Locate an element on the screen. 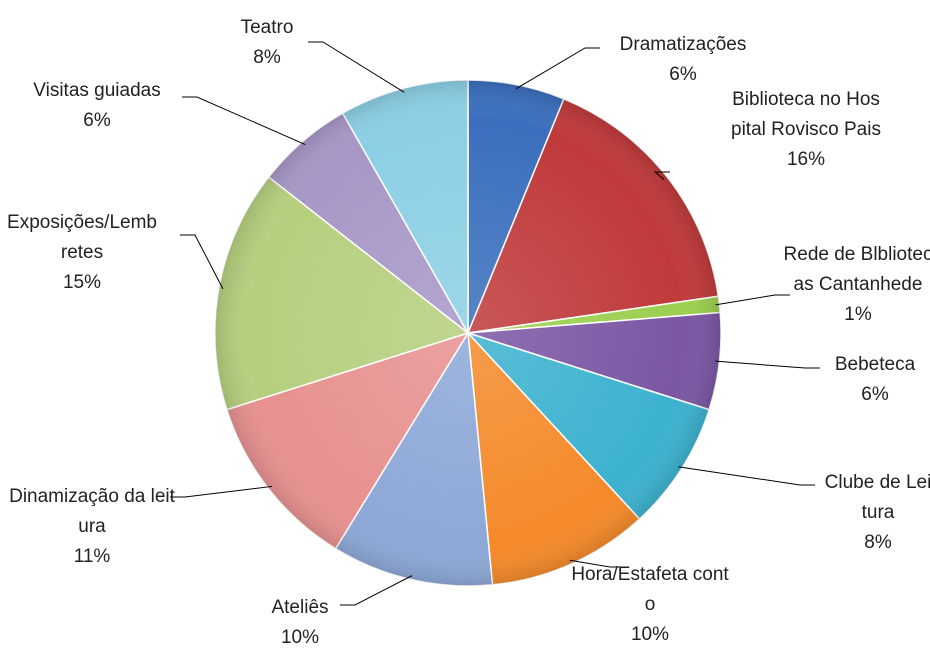  category-label: Rede de Blbliotecas Cantanhede is located at coordinates (856, 269).